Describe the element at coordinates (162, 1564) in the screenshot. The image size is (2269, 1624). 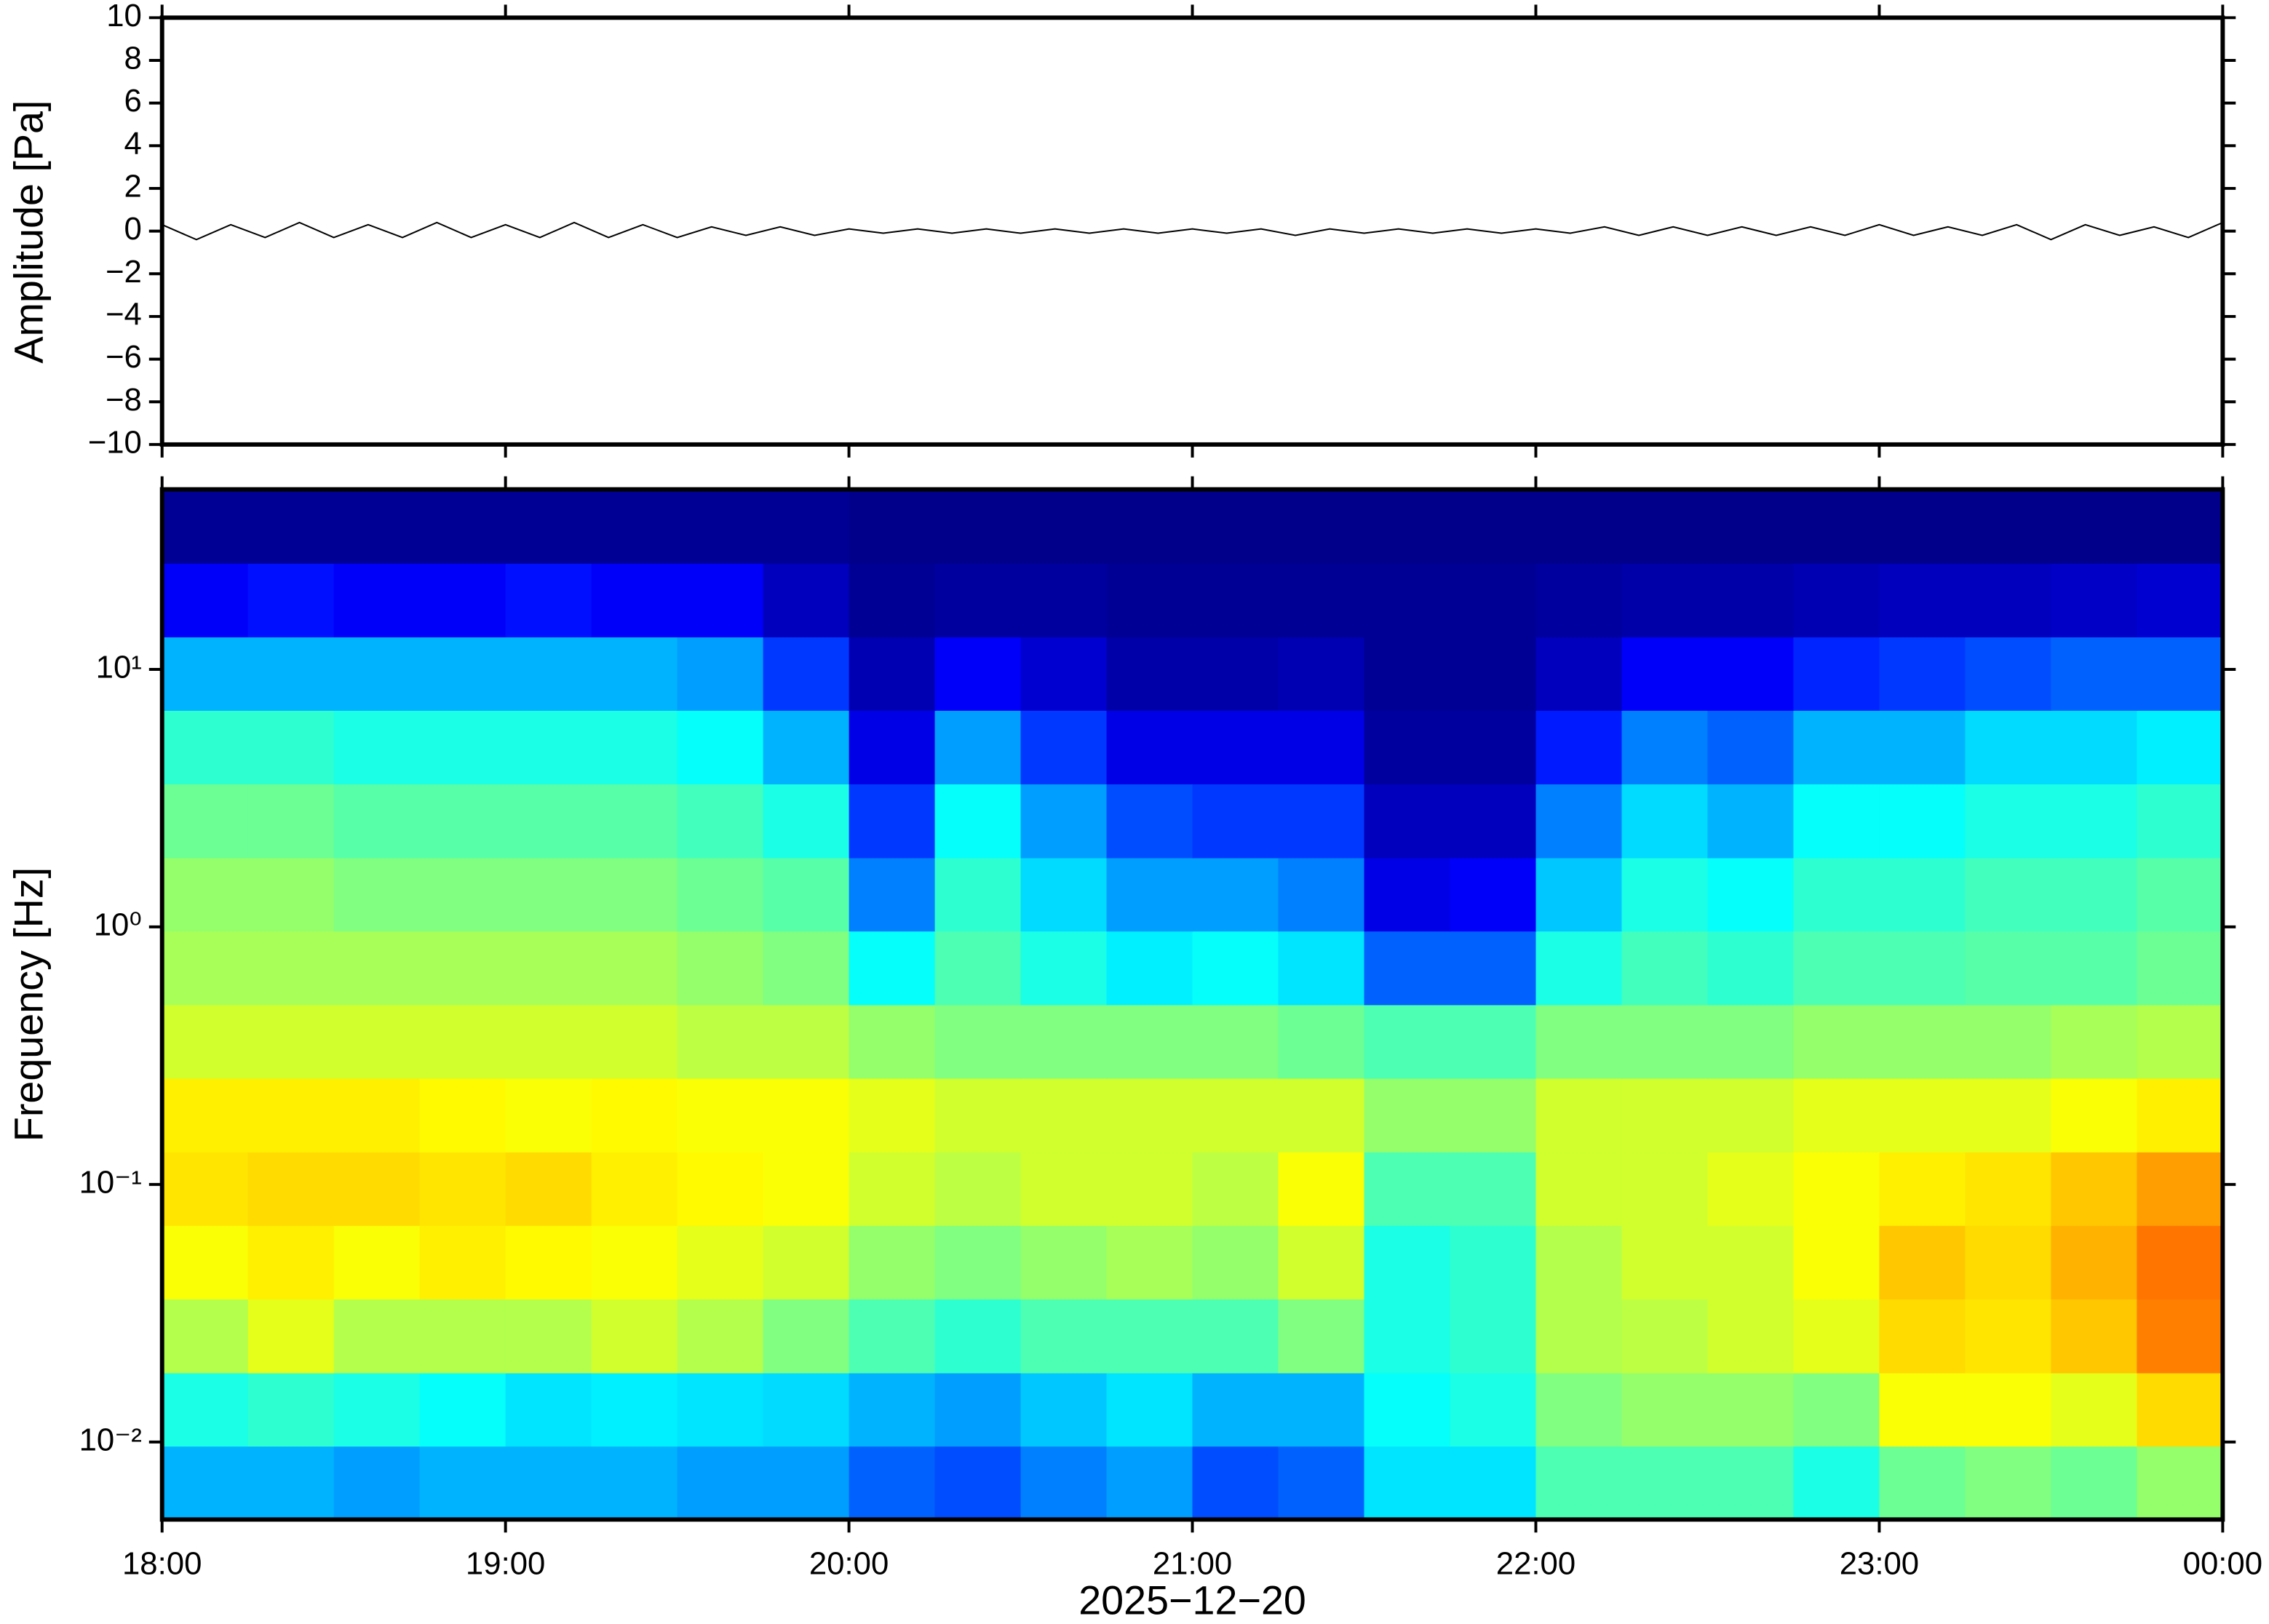
I see `x-tick-label: 18:00` at that location.